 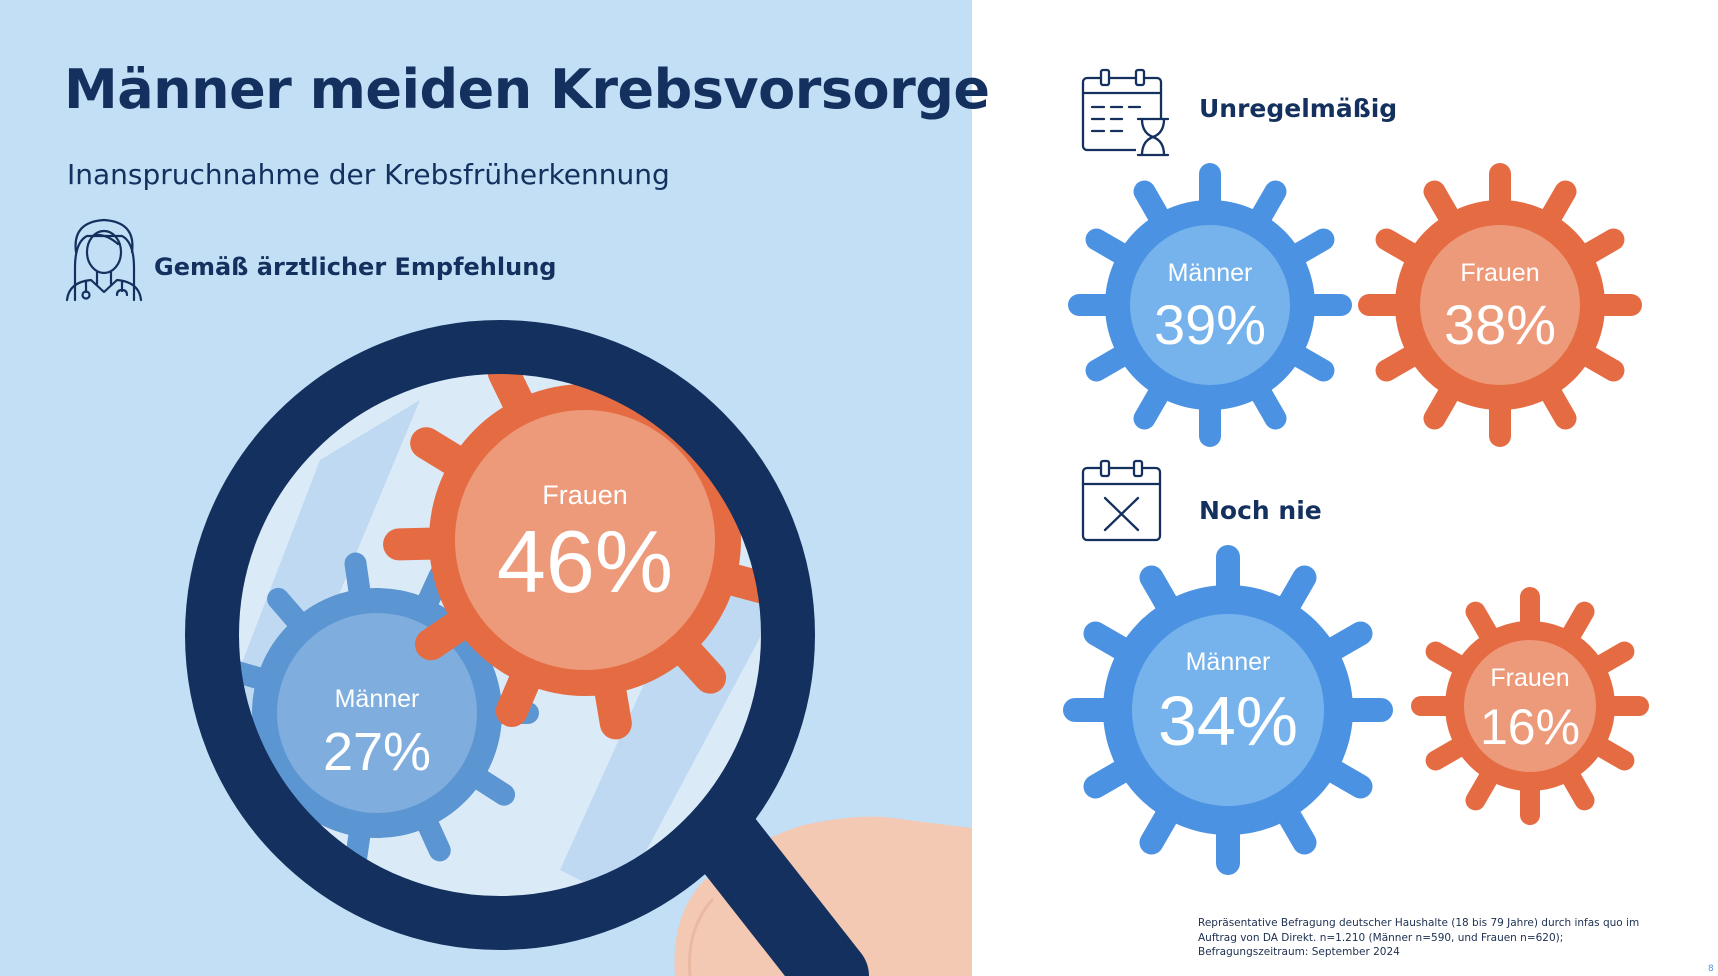 I want to click on men-irregular-value: 39%, so click(x=1210, y=324).